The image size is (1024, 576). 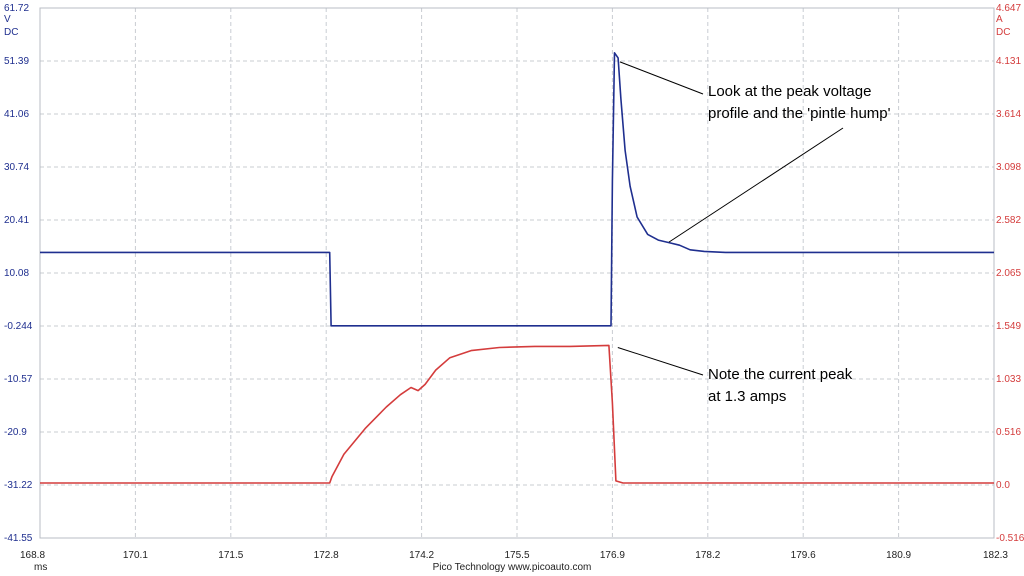 I want to click on x-tick-label: 171.5, so click(x=230, y=555).